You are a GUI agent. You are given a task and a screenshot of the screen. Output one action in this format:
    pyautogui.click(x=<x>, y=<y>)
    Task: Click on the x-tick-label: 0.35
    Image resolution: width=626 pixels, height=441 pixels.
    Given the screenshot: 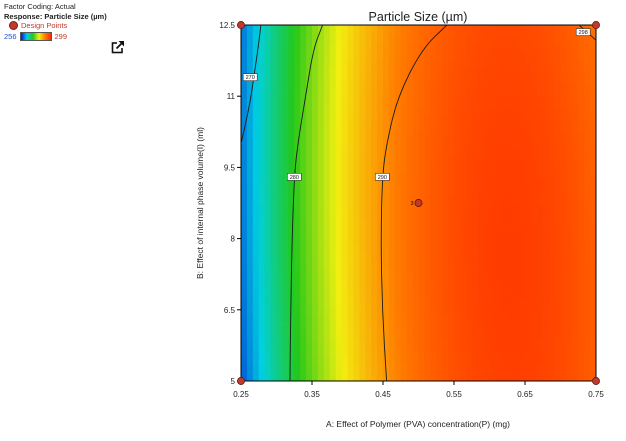 What is the action you would take?
    pyautogui.click(x=312, y=394)
    